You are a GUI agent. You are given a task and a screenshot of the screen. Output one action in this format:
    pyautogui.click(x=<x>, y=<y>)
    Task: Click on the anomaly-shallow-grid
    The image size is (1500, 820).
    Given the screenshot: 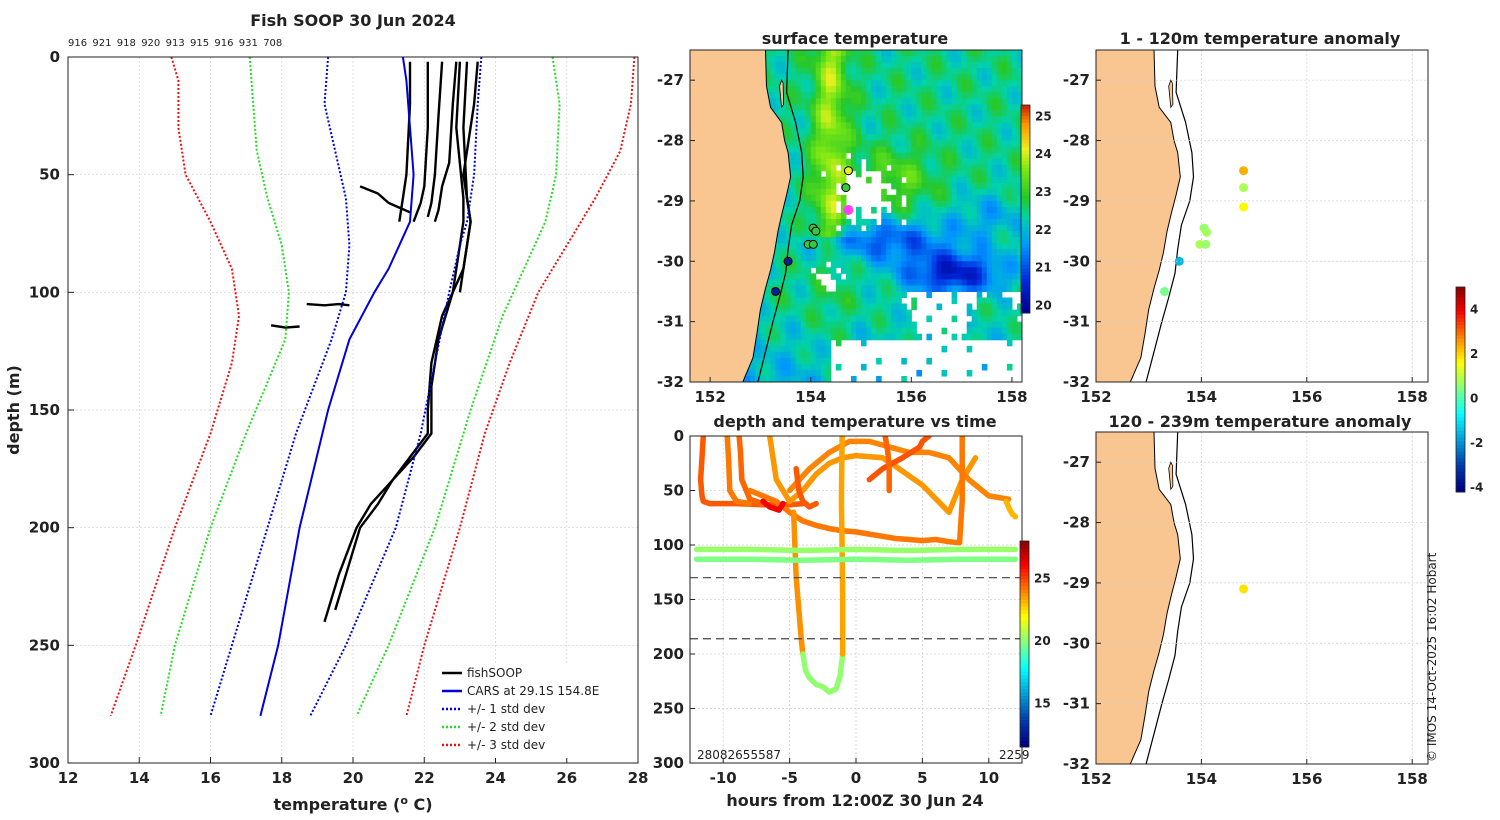 What is the action you would take?
    pyautogui.click(x=1262, y=216)
    